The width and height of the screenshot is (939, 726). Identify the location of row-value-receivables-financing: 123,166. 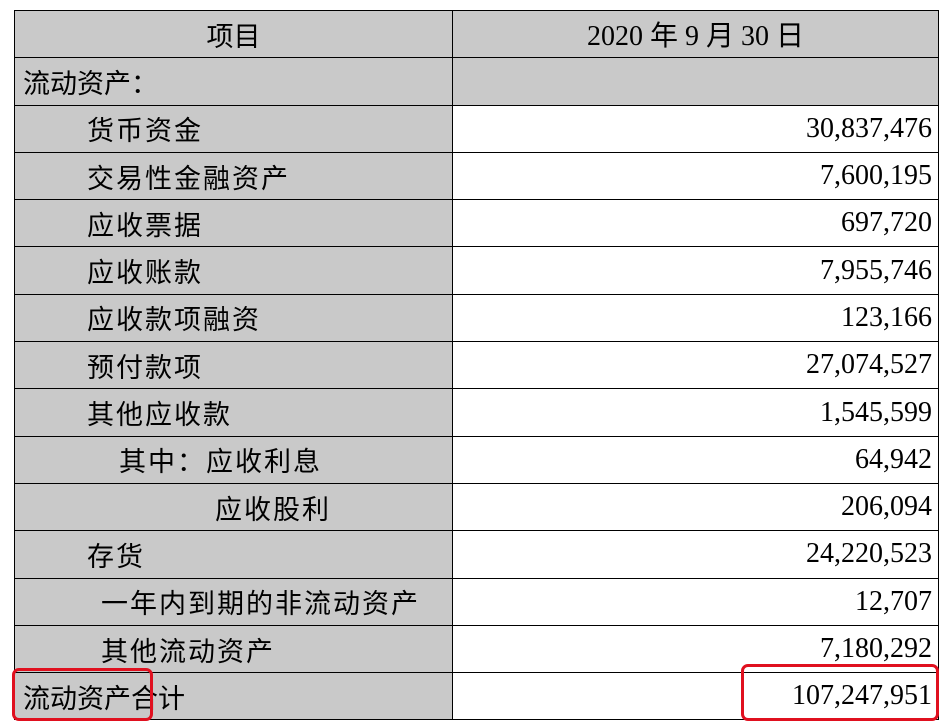
(695, 318).